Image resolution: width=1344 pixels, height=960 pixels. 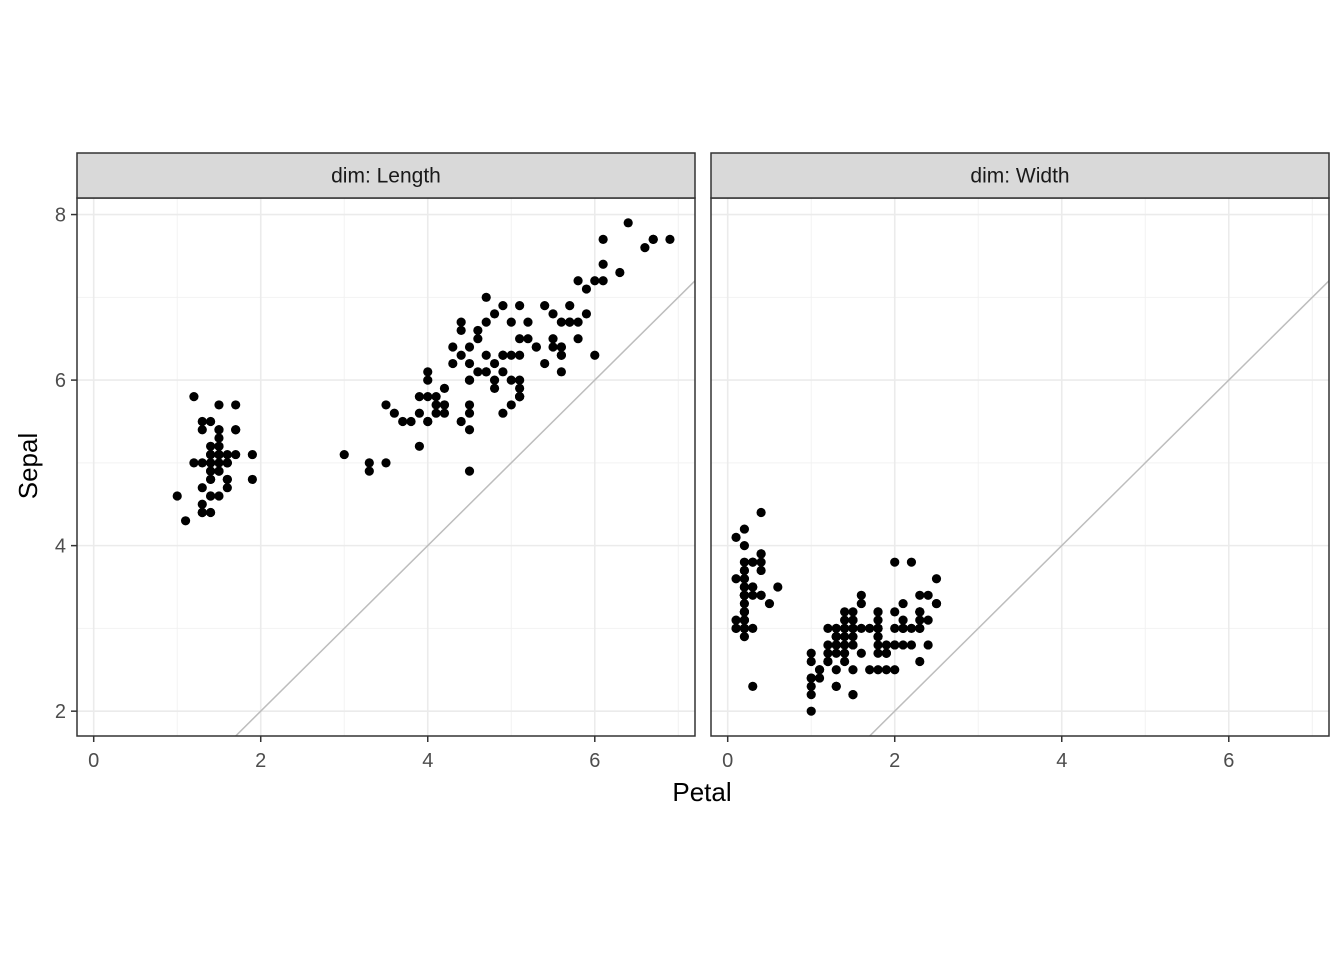 What do you see at coordinates (28, 466) in the screenshot?
I see `y-axis-title: Sepal` at bounding box center [28, 466].